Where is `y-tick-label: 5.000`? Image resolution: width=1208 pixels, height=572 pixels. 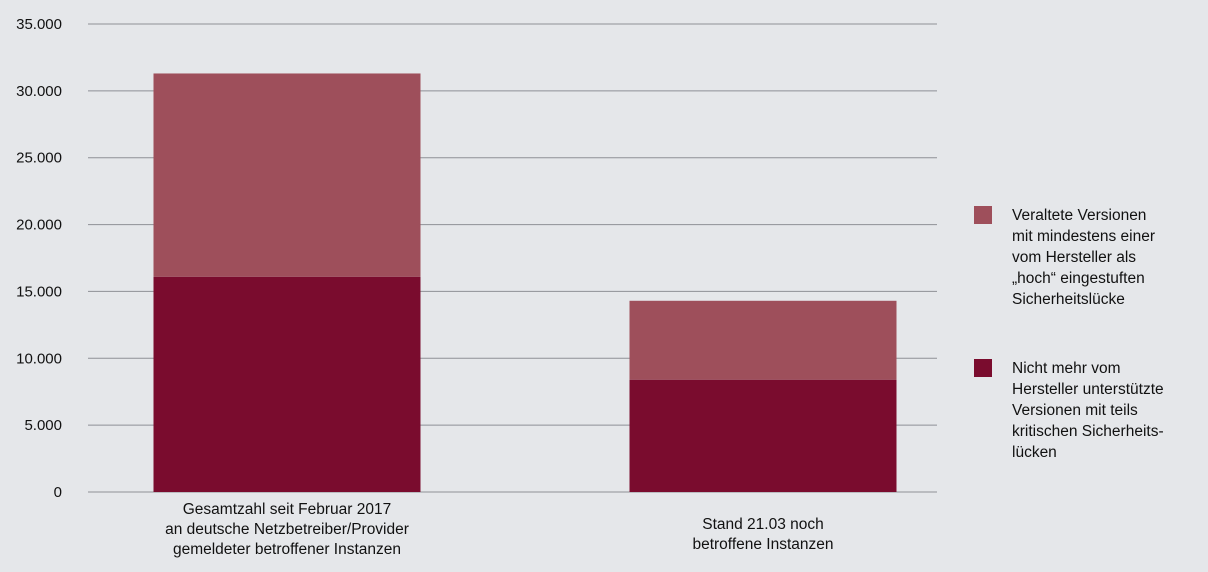
y-tick-label: 5.000 is located at coordinates (43, 425).